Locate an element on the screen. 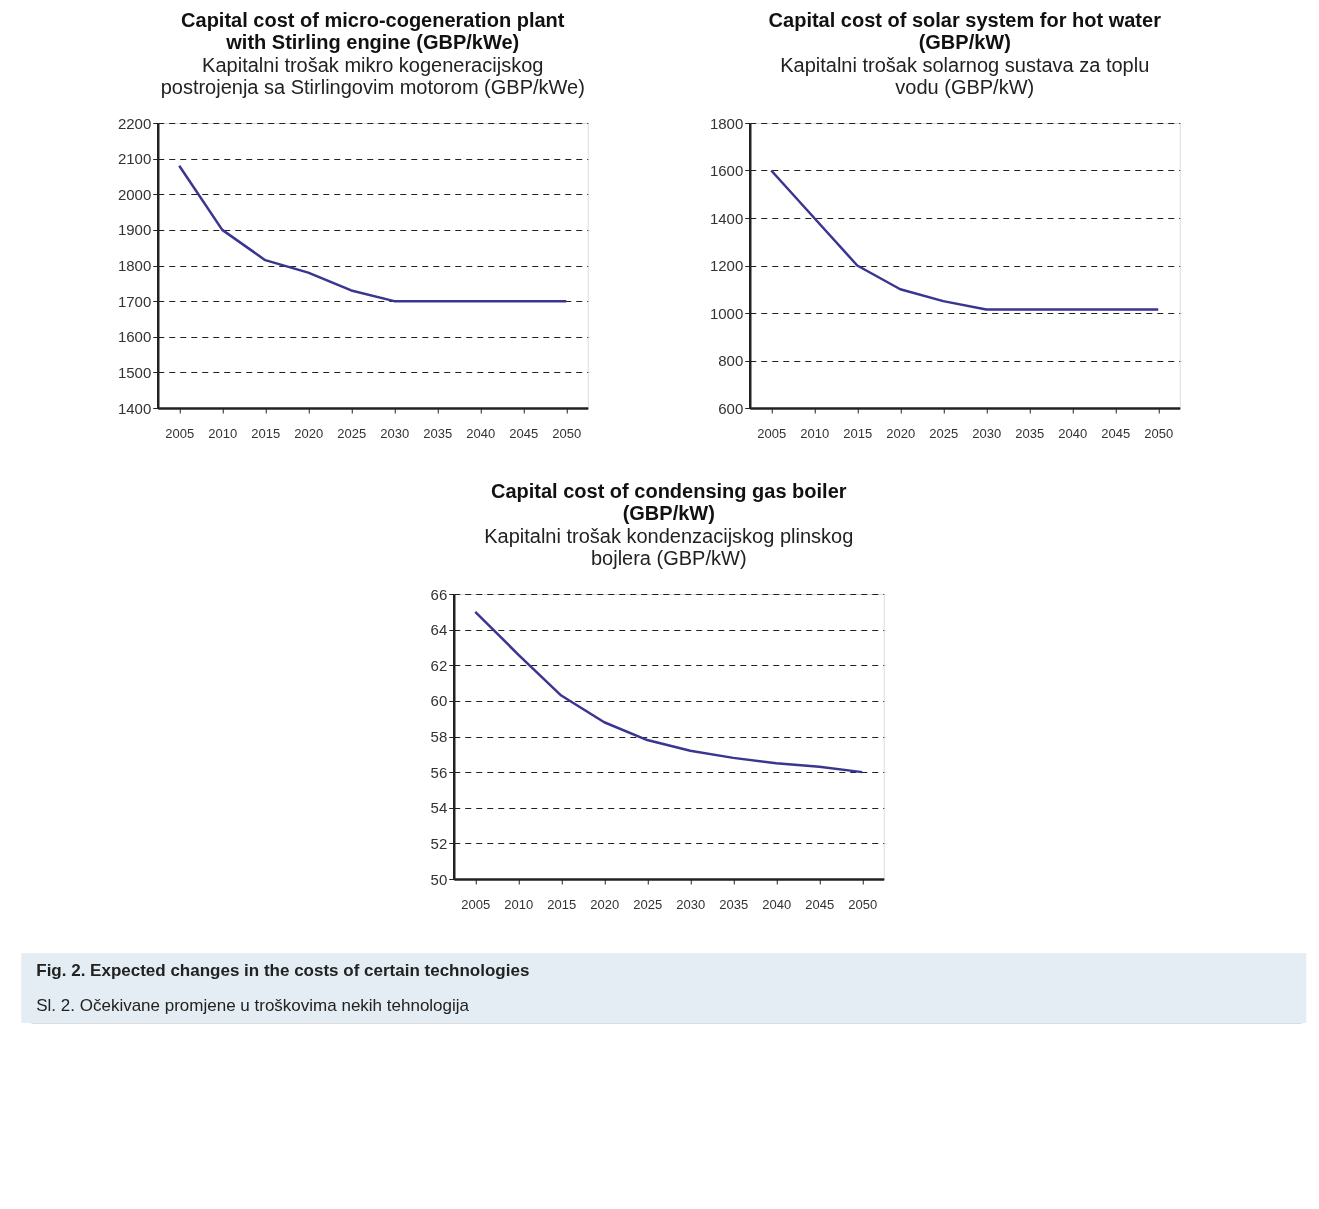  y-tick-label: 2000 is located at coordinates (134, 194).